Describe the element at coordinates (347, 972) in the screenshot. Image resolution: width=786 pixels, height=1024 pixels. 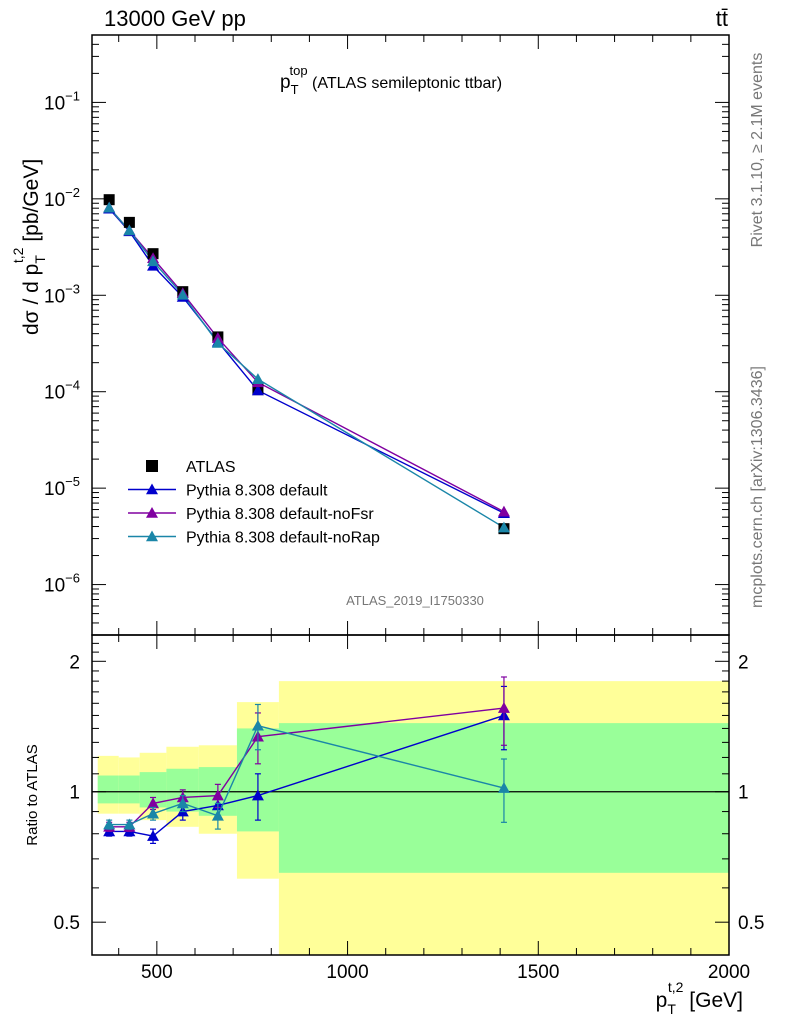
I see `x-tick-label: 1000` at that location.